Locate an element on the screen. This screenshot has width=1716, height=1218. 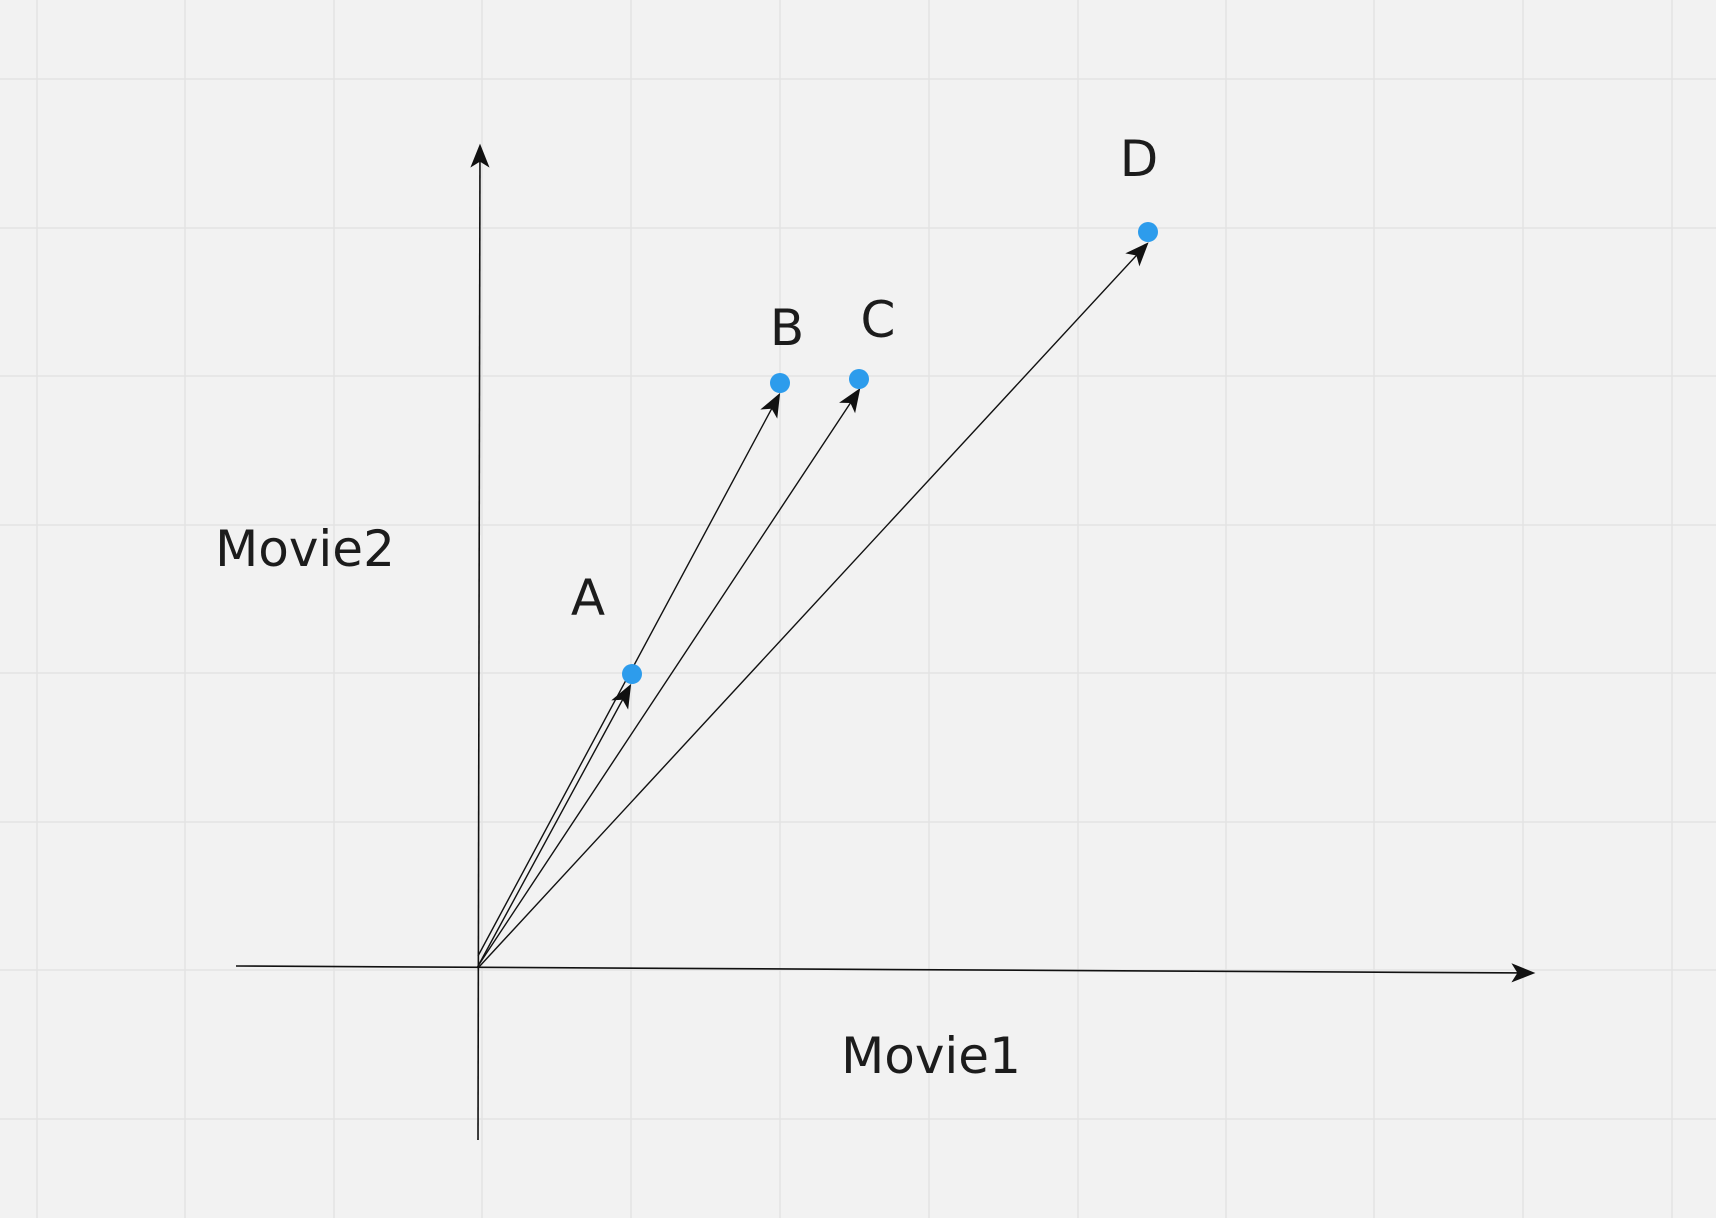
y-axis is located at coordinates (480, 642).